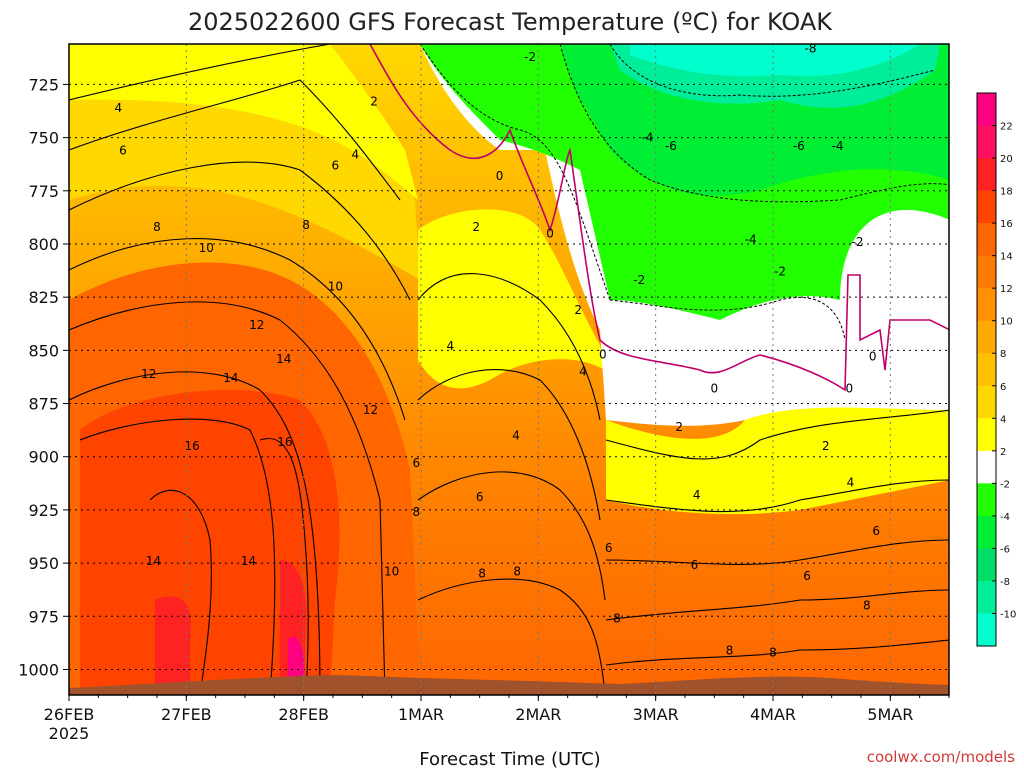 This screenshot has height=768, width=1024. Describe the element at coordinates (43, 457) in the screenshot. I see `y-tick-label: 900` at that location.